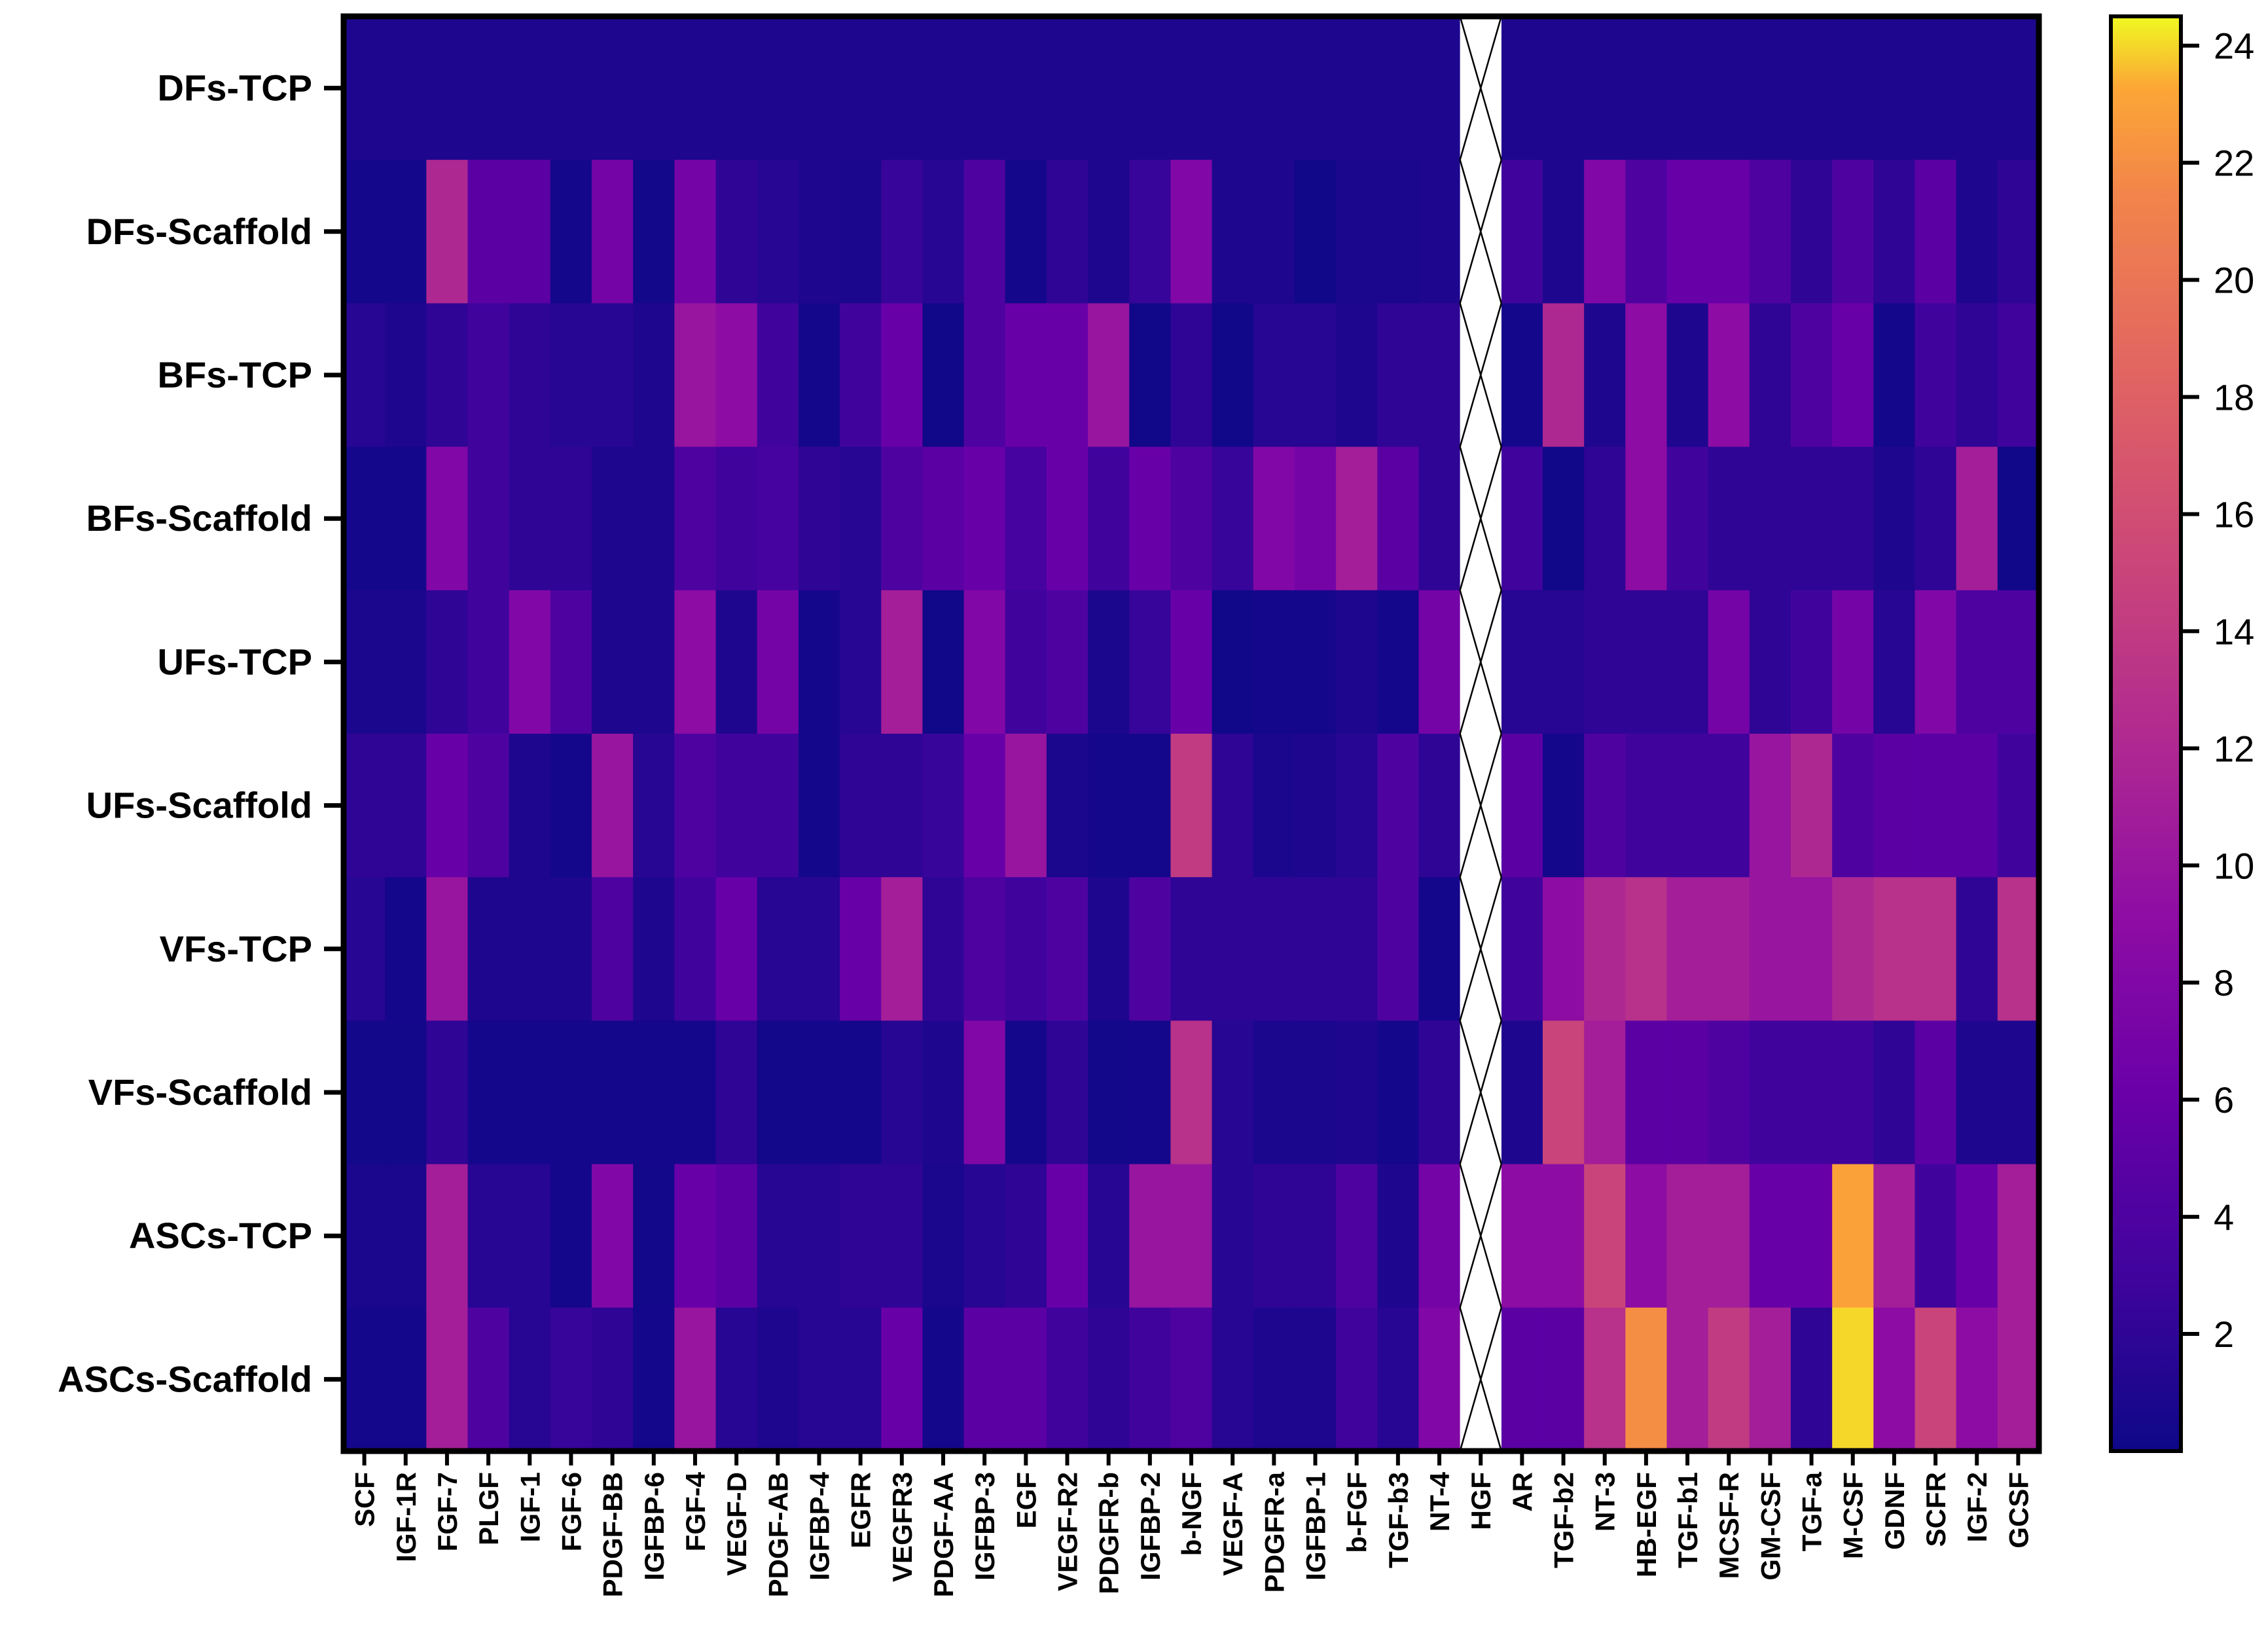 This screenshot has height=1652, width=2266. I want to click on column-label: IGF-1R, so click(406, 1517).